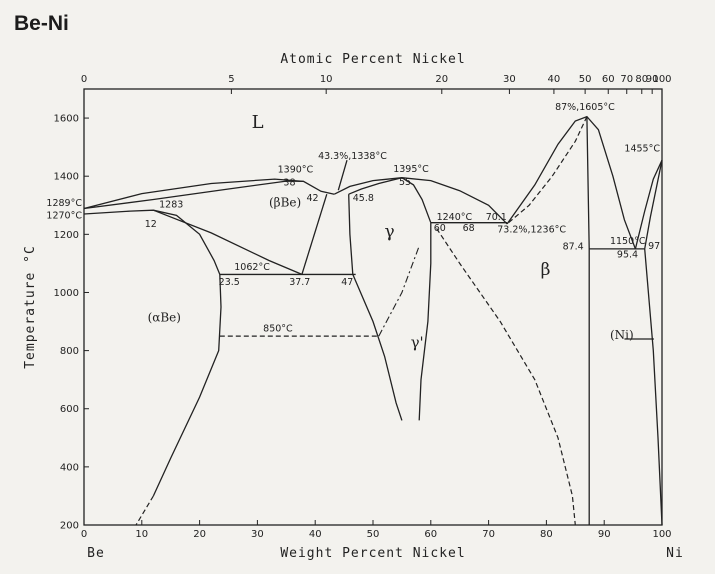 The width and height of the screenshot is (715, 574). Describe the element at coordinates (373, 534) in the screenshot. I see `x-tick-label: 50` at that location.